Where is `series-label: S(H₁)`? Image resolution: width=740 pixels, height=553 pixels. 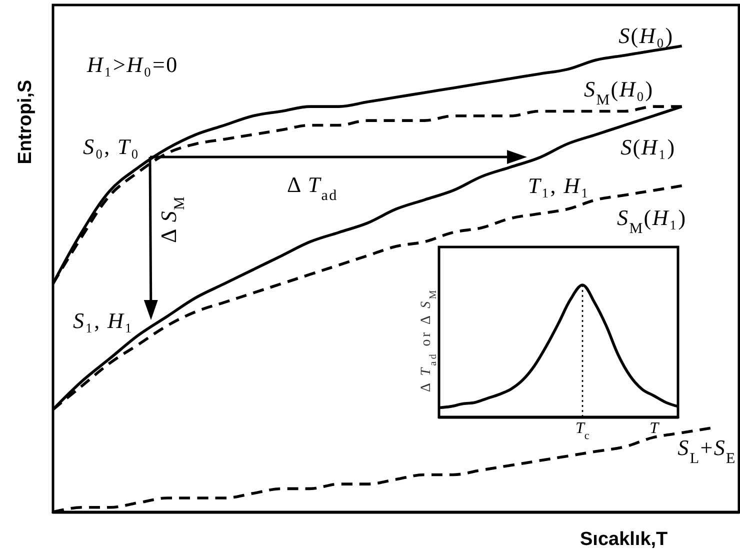 series-label: S(H₁) is located at coordinates (648, 147).